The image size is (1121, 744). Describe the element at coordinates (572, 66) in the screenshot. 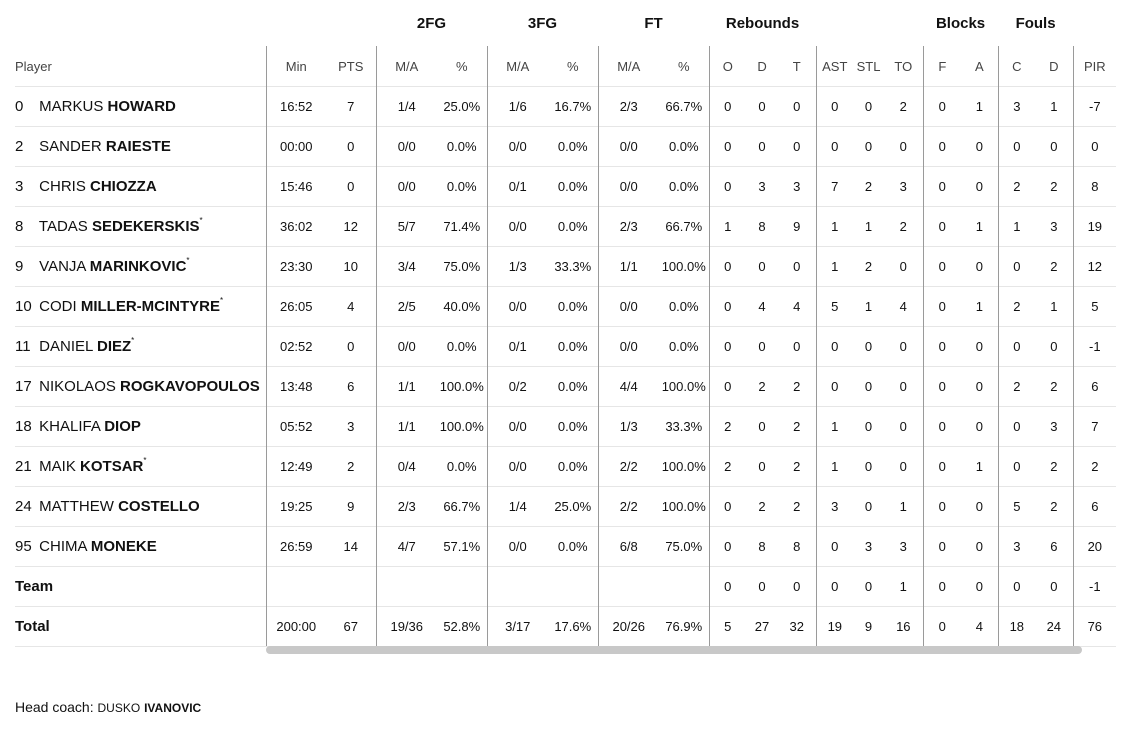

I see `header-3fg-pct: %` at that location.